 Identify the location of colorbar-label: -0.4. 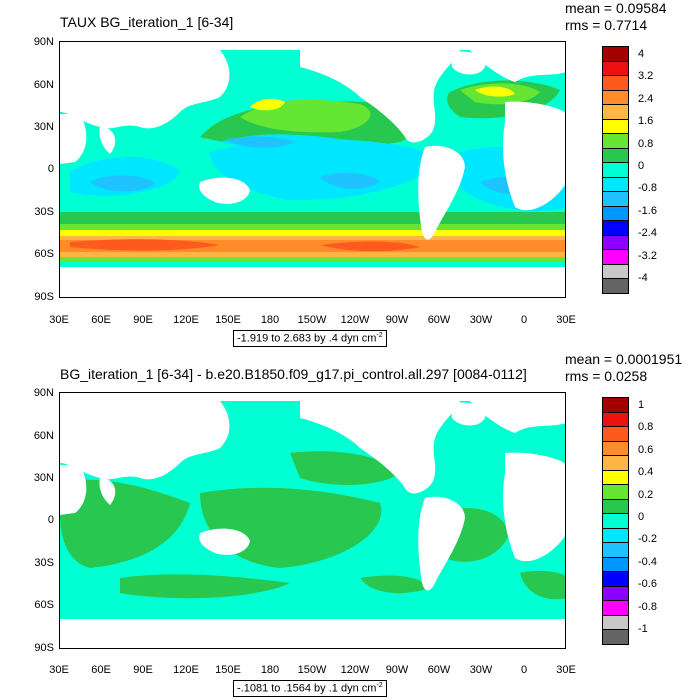
(647, 561).